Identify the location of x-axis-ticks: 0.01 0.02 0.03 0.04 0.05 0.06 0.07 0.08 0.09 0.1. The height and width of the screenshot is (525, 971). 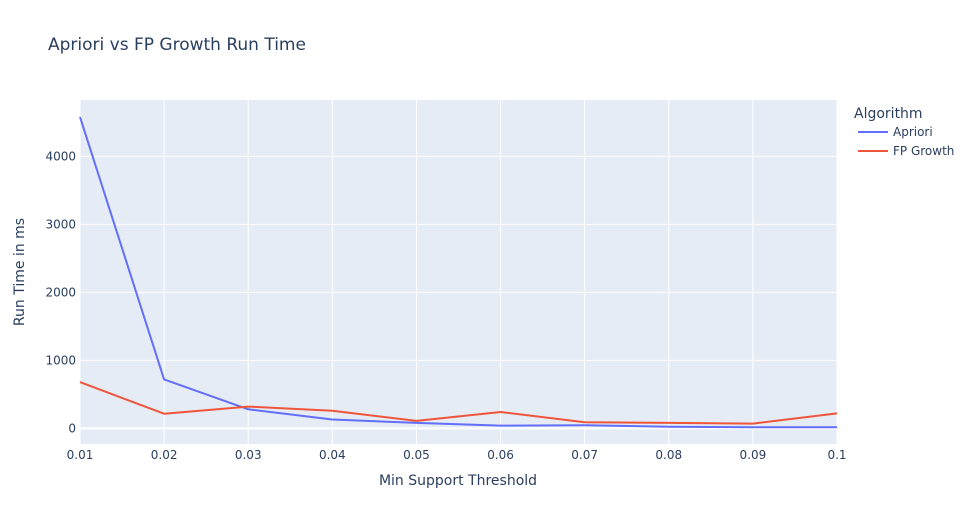
(457, 455).